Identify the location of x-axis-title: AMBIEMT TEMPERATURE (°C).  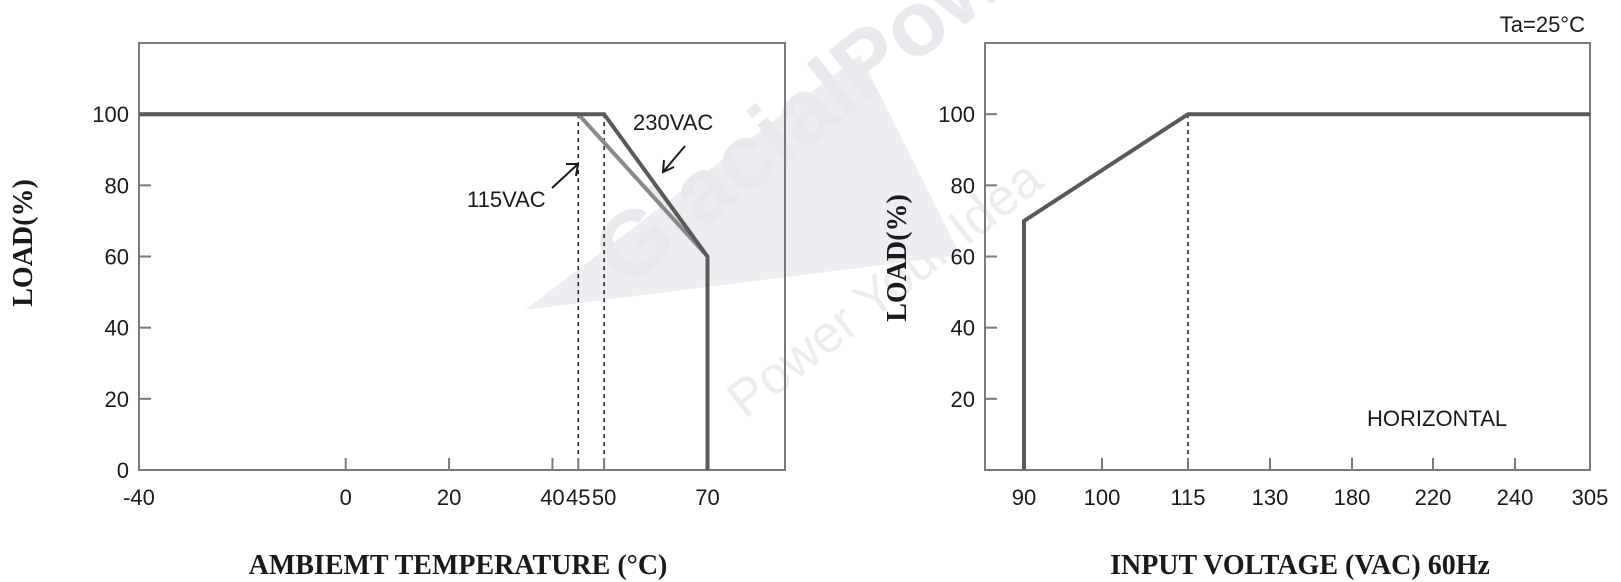
(458, 565).